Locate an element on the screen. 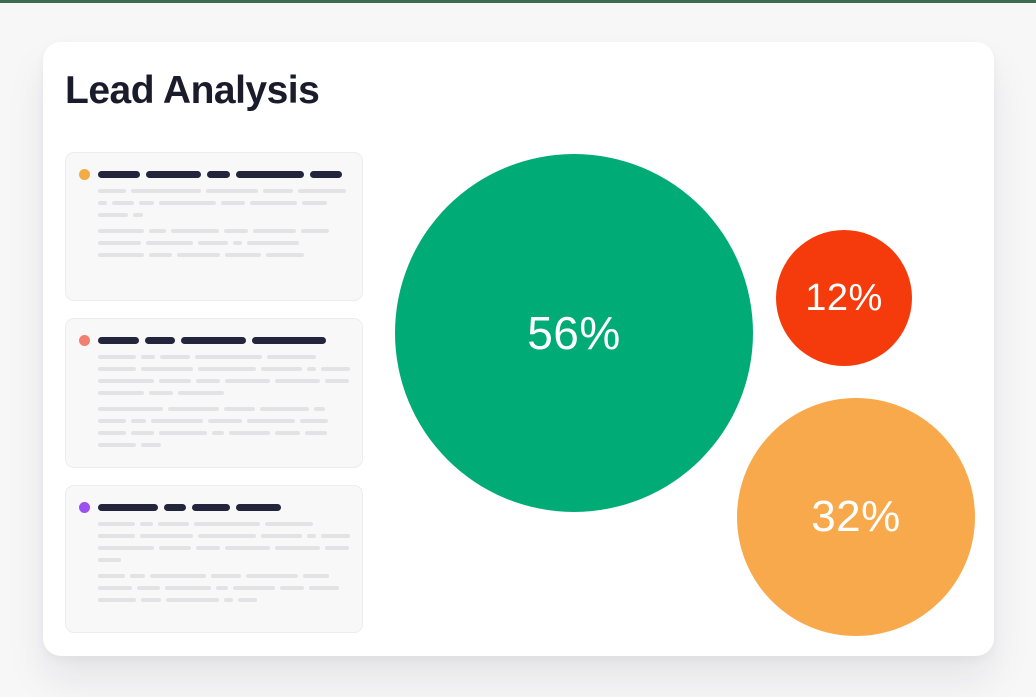 This screenshot has width=1036, height=697. page-title: Lead Analysis is located at coordinates (192, 90).